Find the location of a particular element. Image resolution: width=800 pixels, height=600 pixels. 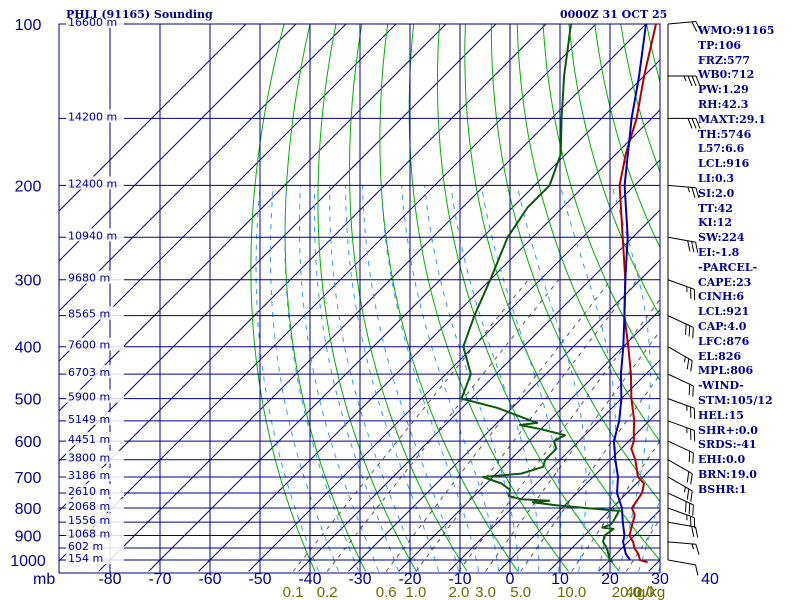

height-label: 2610 m is located at coordinates (89, 491).